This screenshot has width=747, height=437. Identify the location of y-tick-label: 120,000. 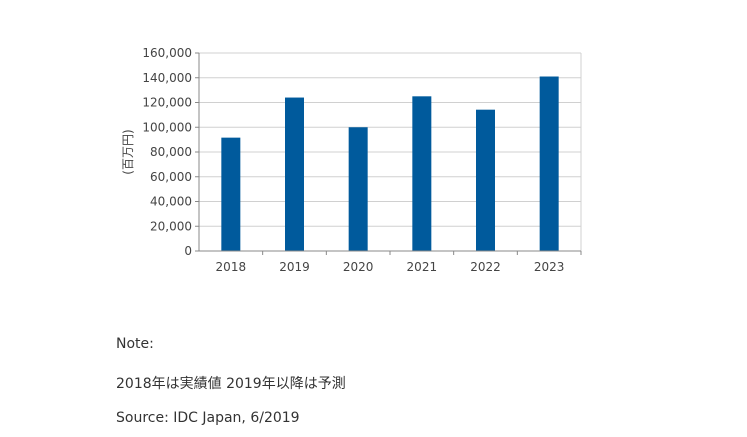
(167, 103).